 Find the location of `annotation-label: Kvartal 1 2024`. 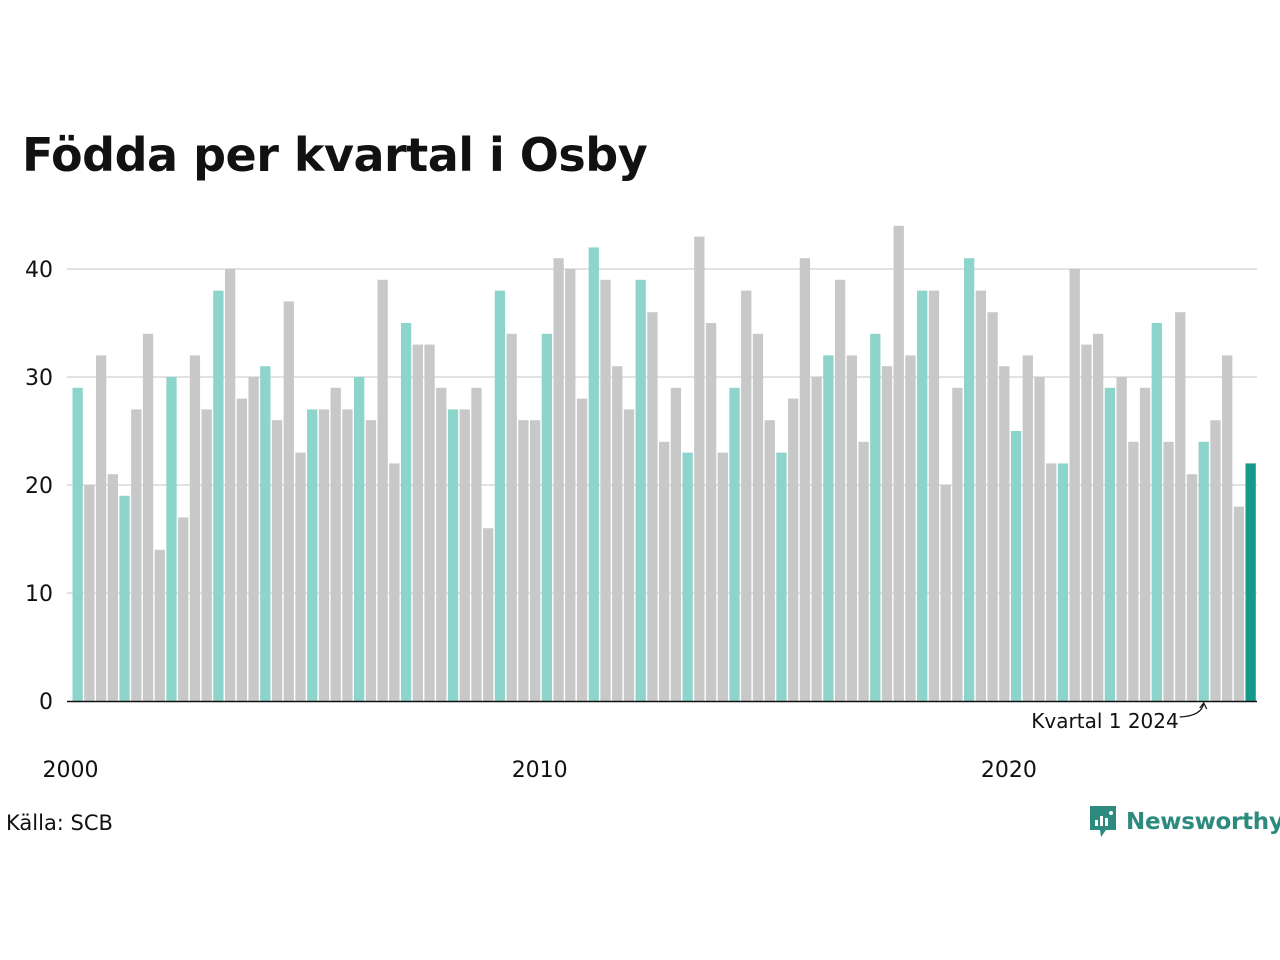

annotation-label: Kvartal 1 2024 is located at coordinates (1104, 721).